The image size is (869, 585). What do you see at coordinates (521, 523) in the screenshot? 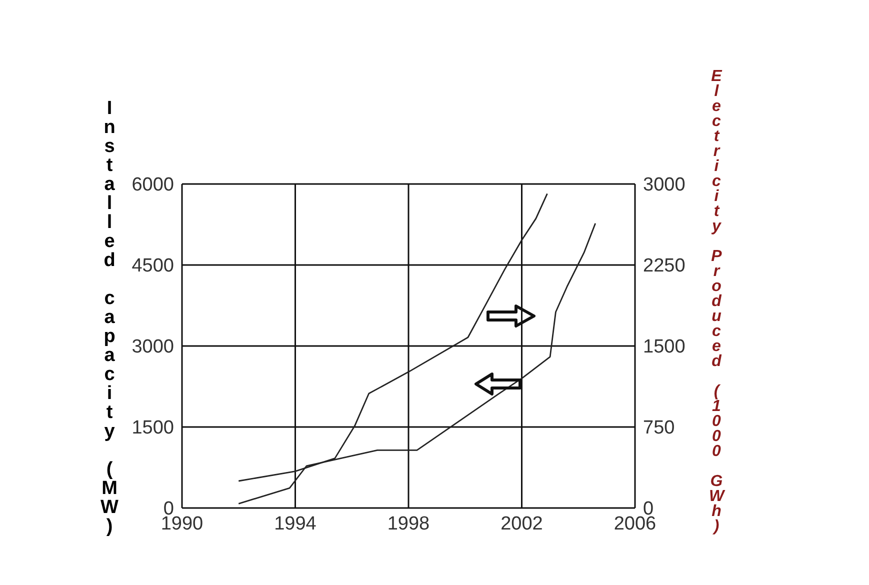
I see `x-tick-label: 2002` at bounding box center [521, 523].